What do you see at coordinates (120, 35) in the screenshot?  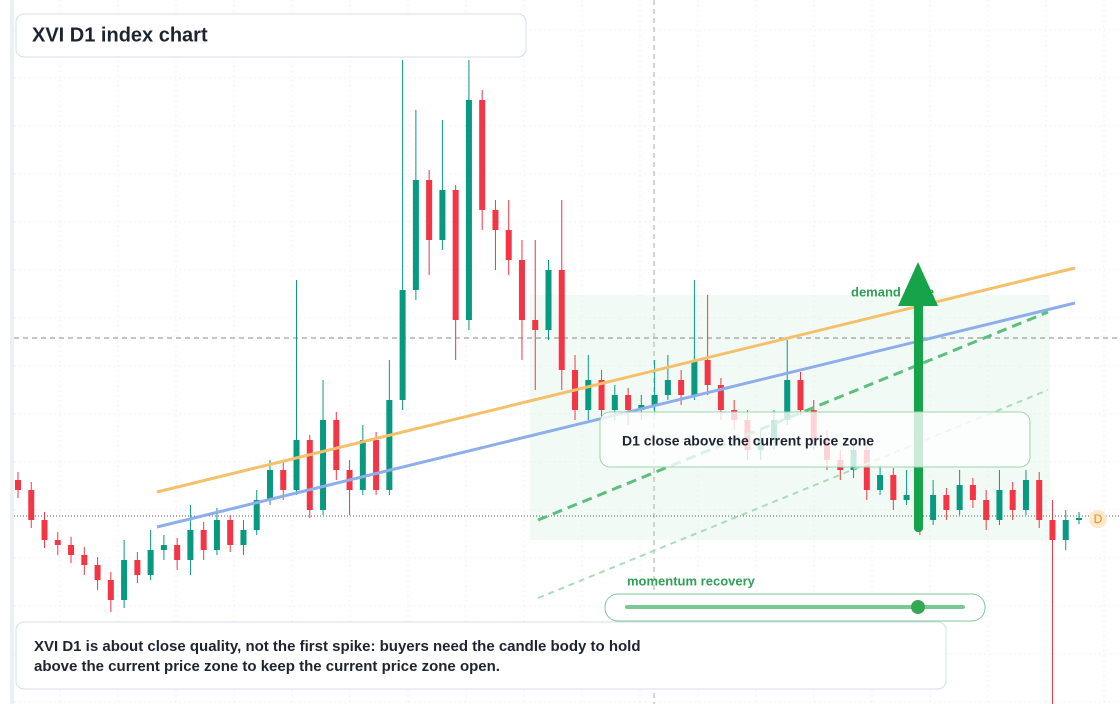 I see `chart-title: XVI D1 index chart` at bounding box center [120, 35].